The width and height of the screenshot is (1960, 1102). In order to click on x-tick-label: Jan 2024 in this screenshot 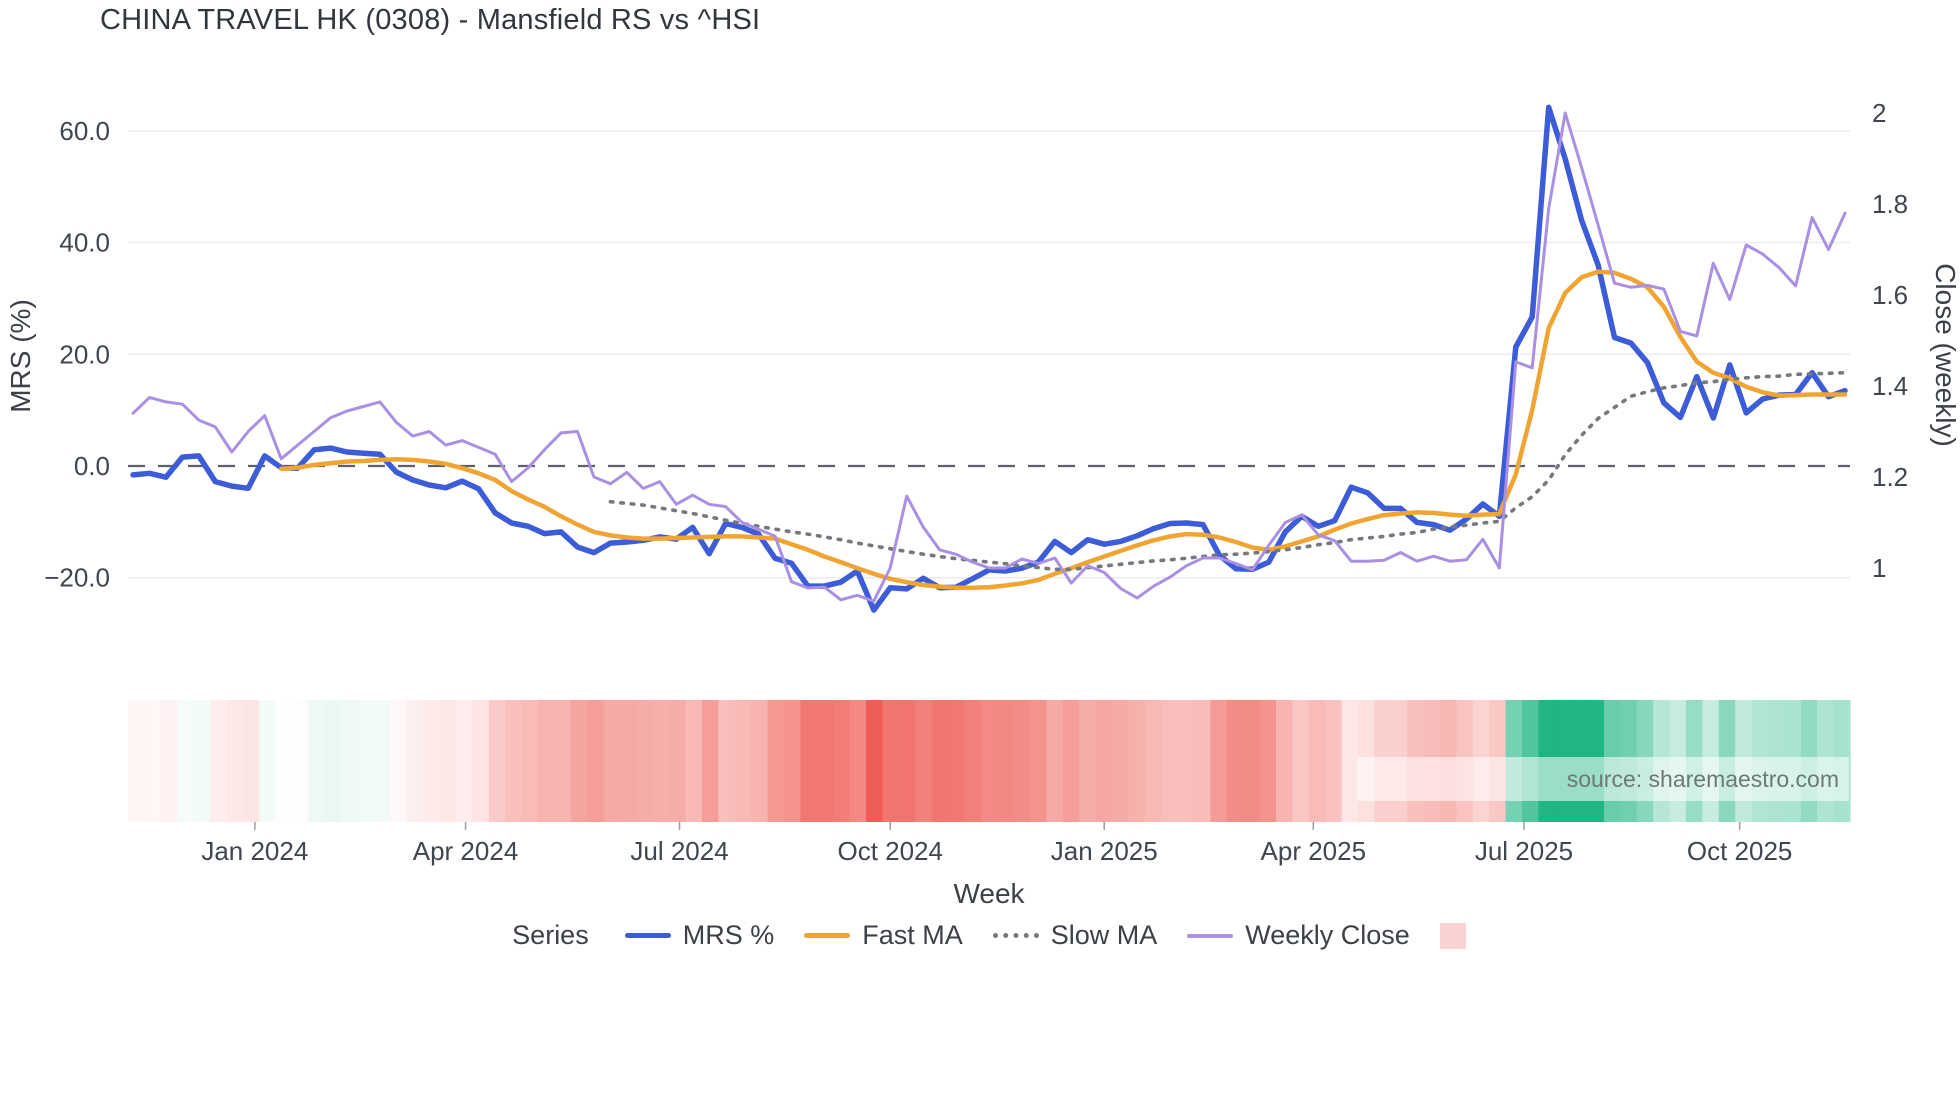, I will do `click(254, 851)`.